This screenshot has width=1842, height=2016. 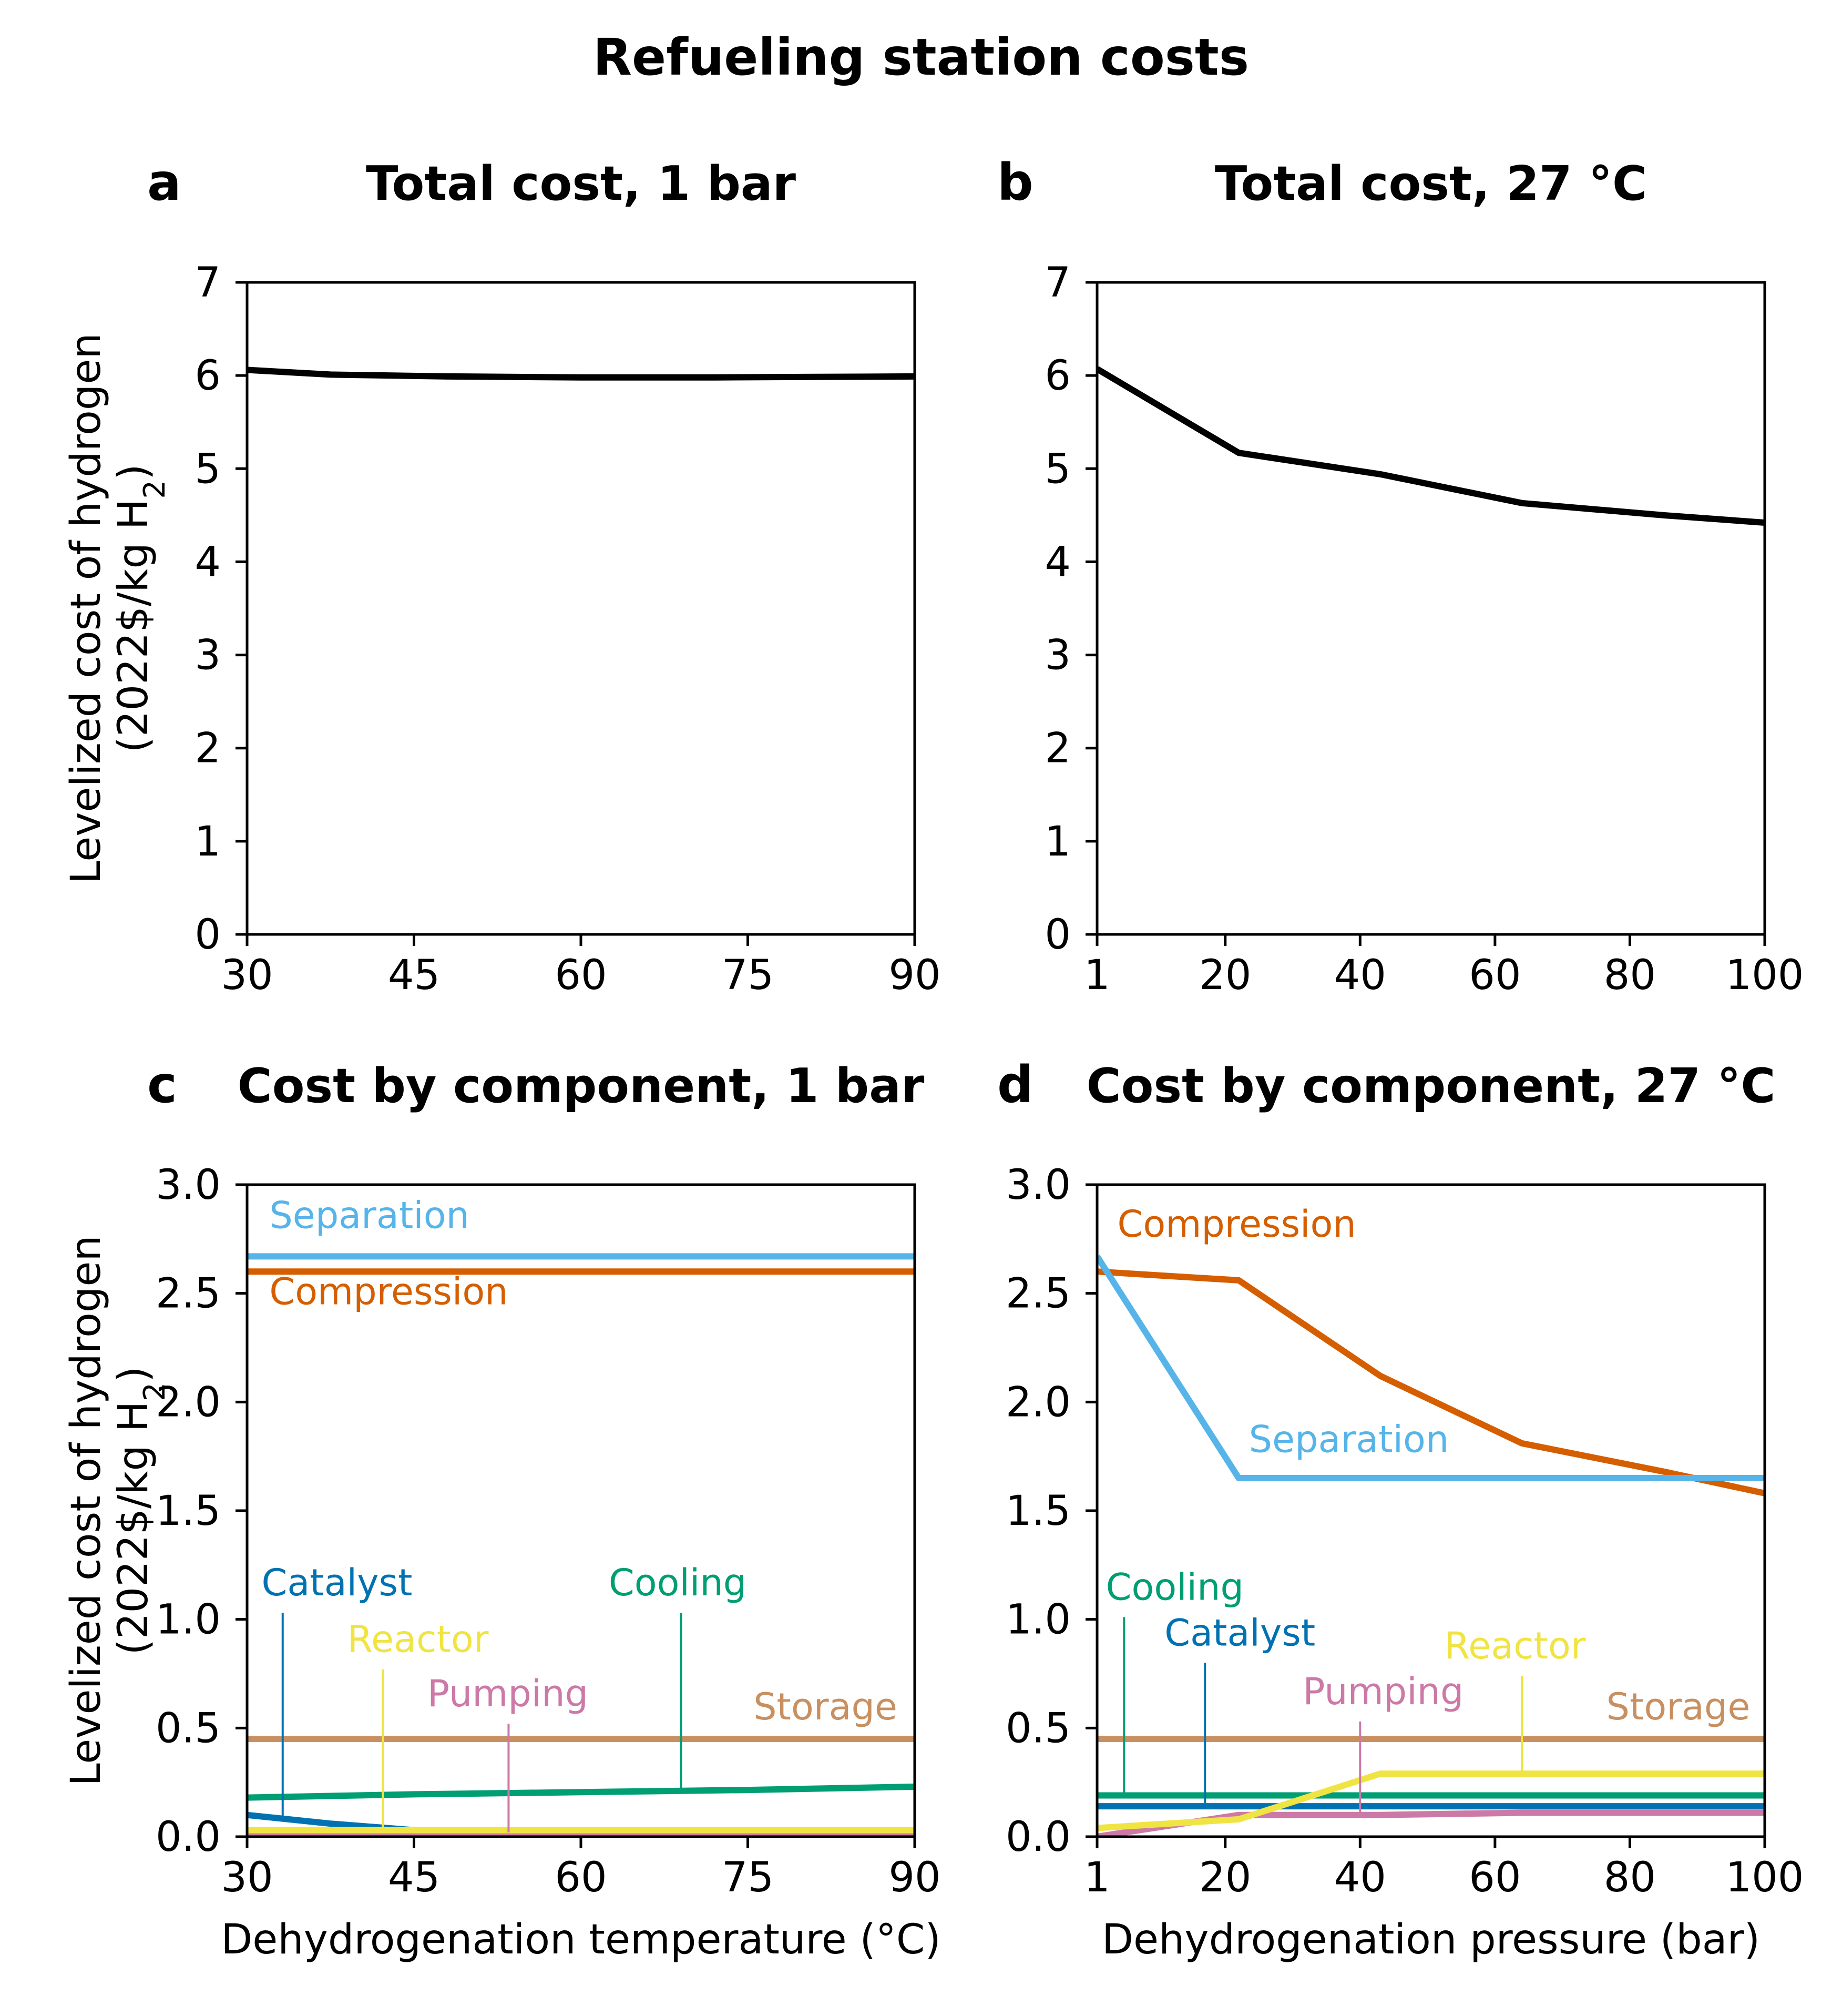 What do you see at coordinates (1015, 182) in the screenshot?
I see `panel-label-b: b` at bounding box center [1015, 182].